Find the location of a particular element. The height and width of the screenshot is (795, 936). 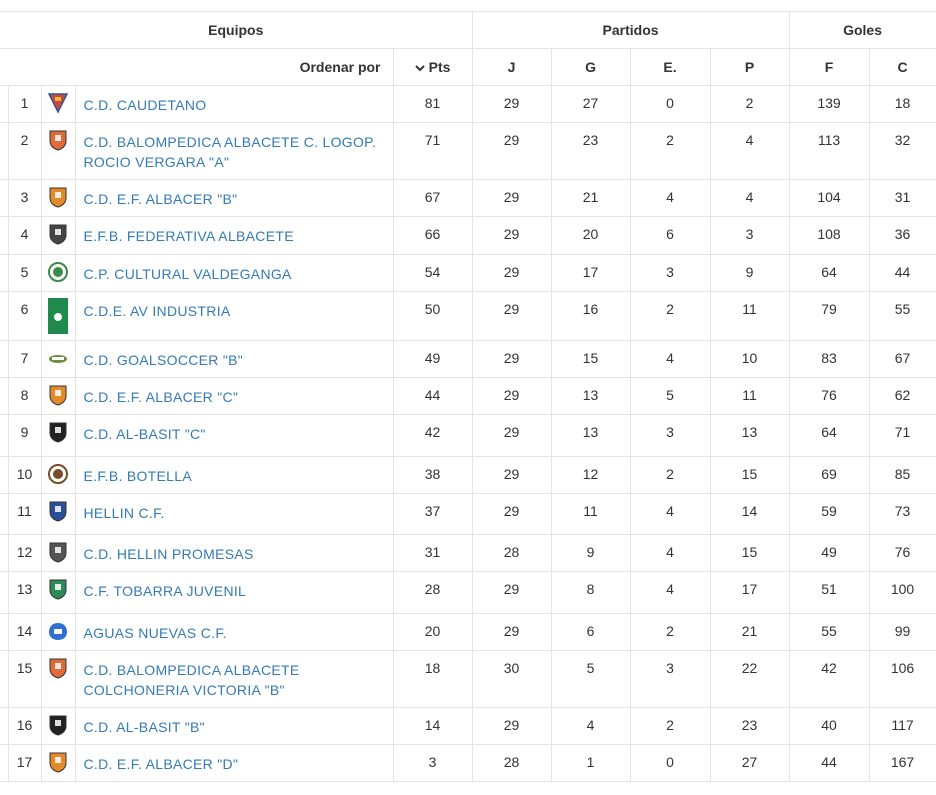

p-cell: 21 is located at coordinates (749, 632).